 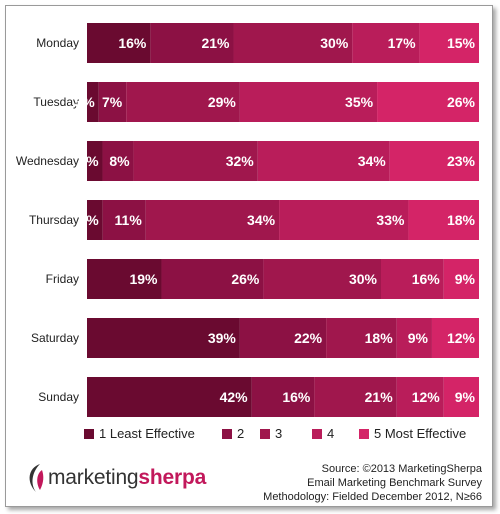 What do you see at coordinates (296, 397) in the screenshot?
I see `data-label-sunday-2: 16%` at bounding box center [296, 397].